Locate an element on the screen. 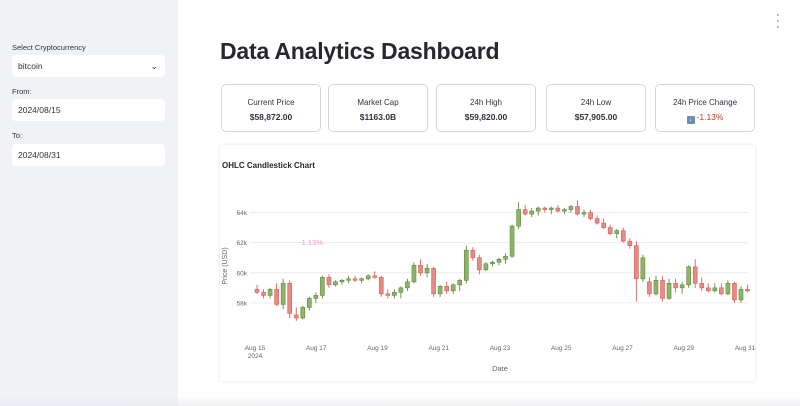 Image resolution: width=800 pixels, height=406 pixels. metric-label: Current Price is located at coordinates (271, 102).